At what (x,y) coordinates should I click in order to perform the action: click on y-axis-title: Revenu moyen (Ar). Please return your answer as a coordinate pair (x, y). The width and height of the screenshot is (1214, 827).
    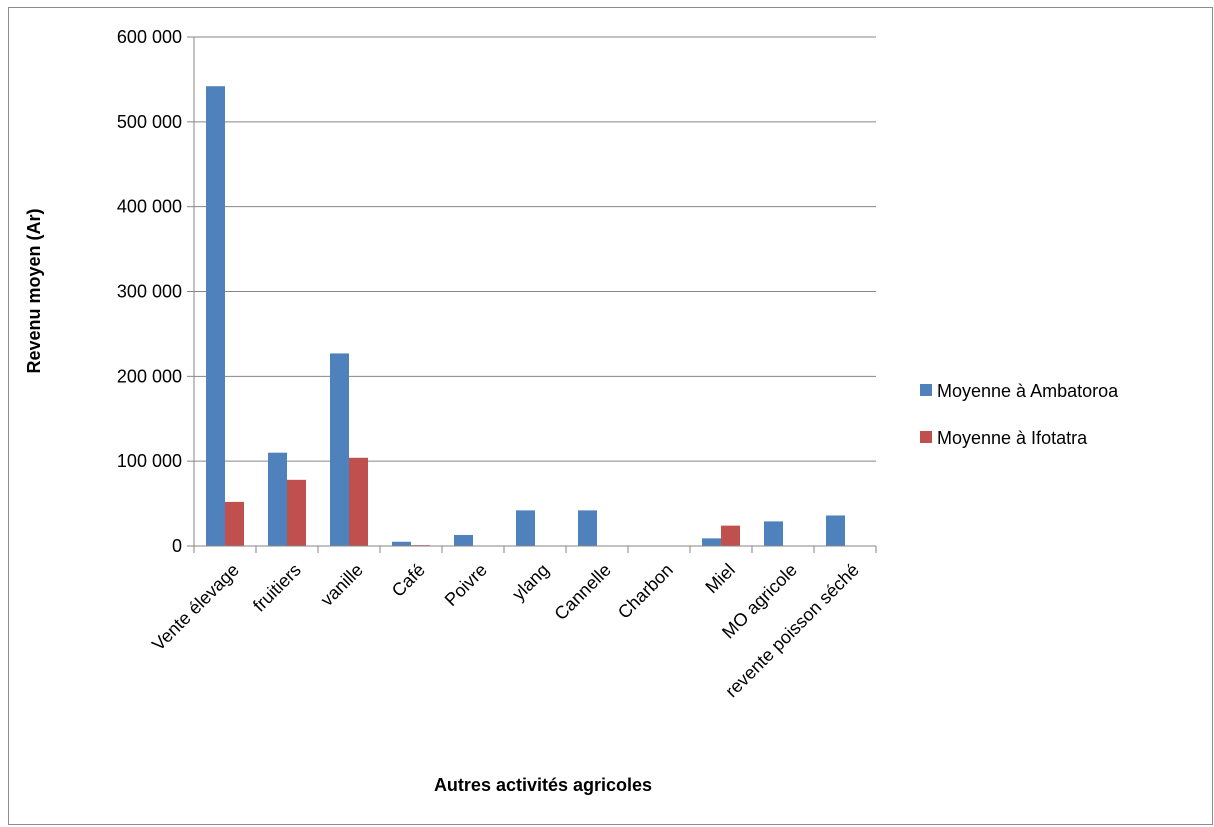
    Looking at the image, I should click on (34, 290).